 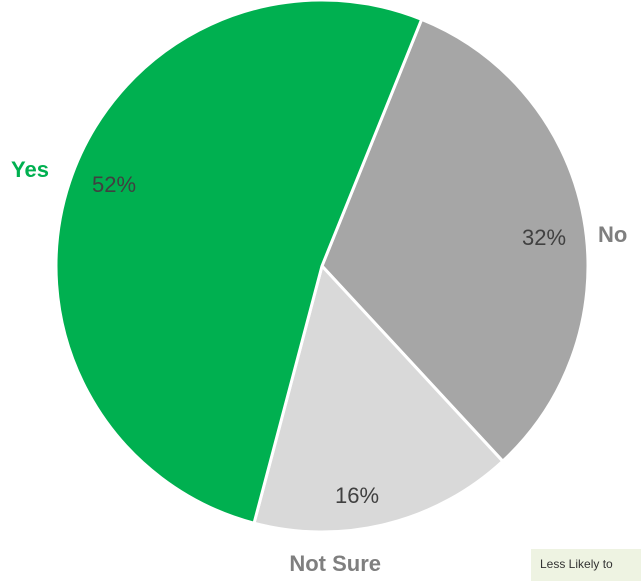 What do you see at coordinates (544, 237) in the screenshot?
I see `data-label-no: 32%` at bounding box center [544, 237].